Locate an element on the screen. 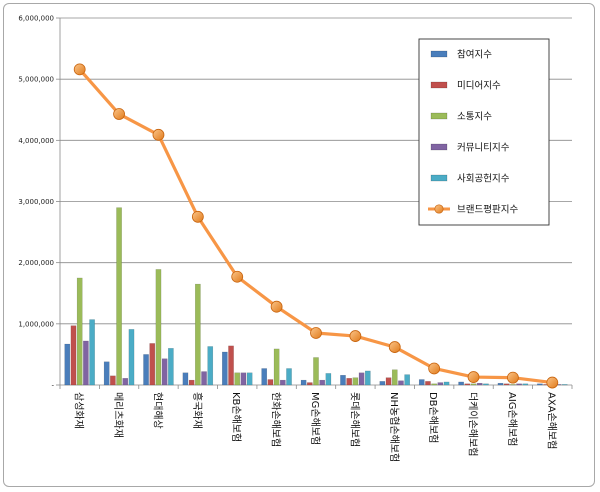  bar-참여지수-AIG손해보험 is located at coordinates (500, 384).